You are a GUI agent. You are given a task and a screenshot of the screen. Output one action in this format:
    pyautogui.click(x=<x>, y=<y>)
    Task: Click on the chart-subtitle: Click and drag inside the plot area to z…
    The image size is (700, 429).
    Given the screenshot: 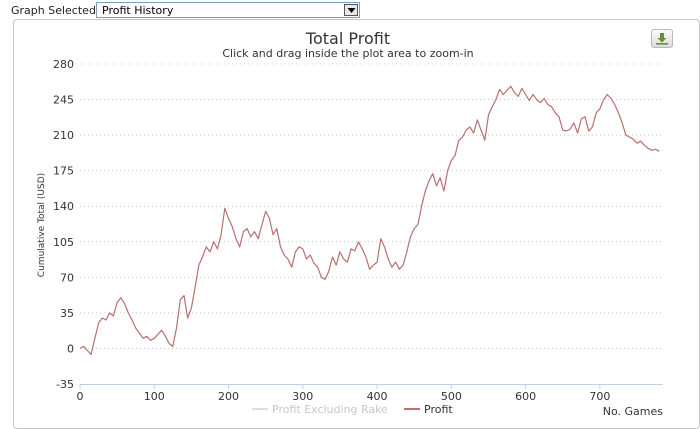 What is the action you would take?
    pyautogui.click(x=347, y=53)
    